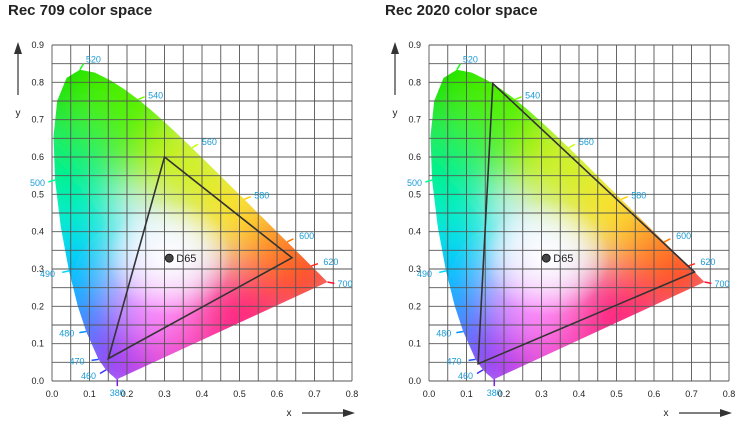 This screenshot has height=448, width=754. What do you see at coordinates (200, 258) in the screenshot?
I see `gamut-triangle` at bounding box center [200, 258].